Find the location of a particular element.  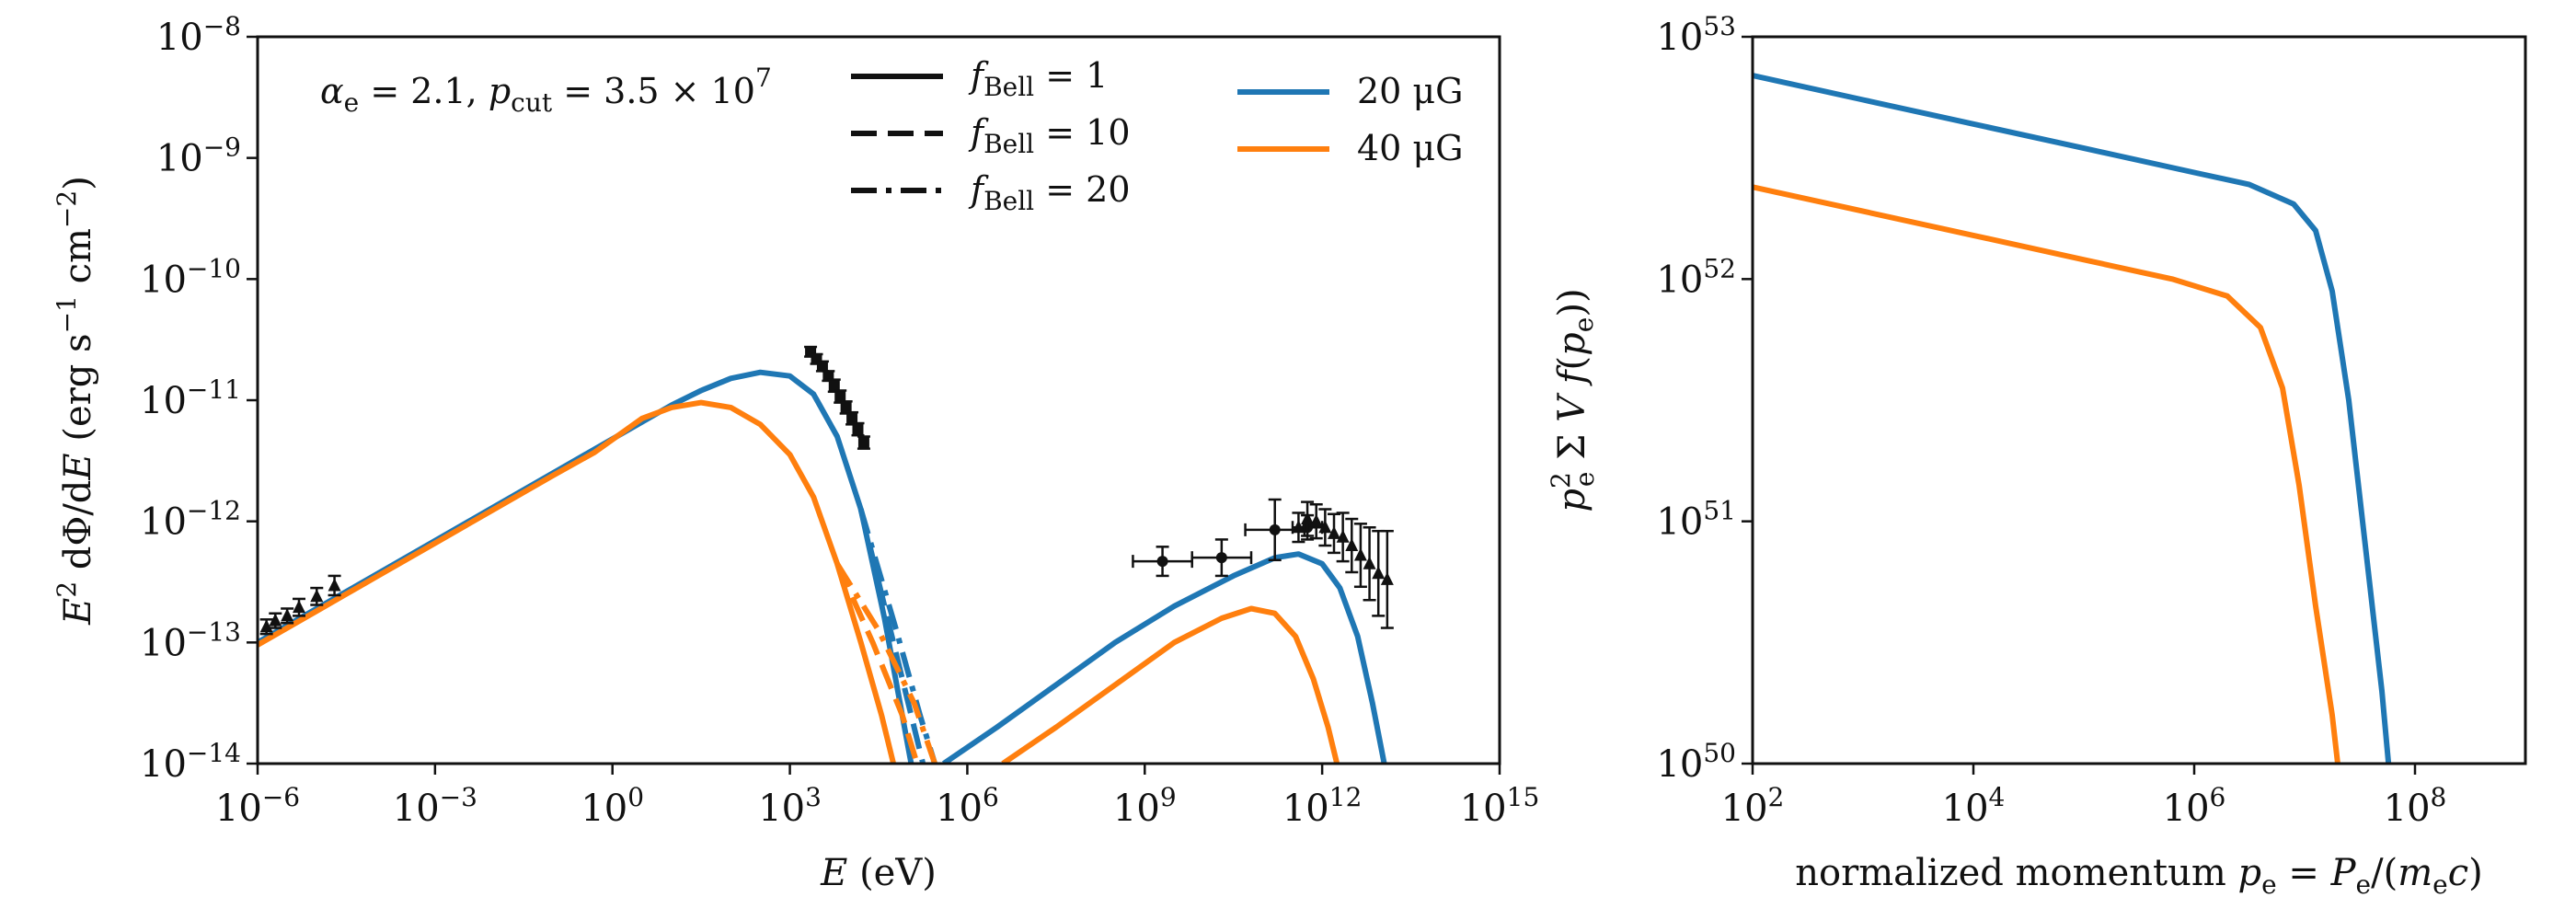

right-x-axis-label: normalized momentum pe = Pe/(mec) is located at coordinates (2139, 876).